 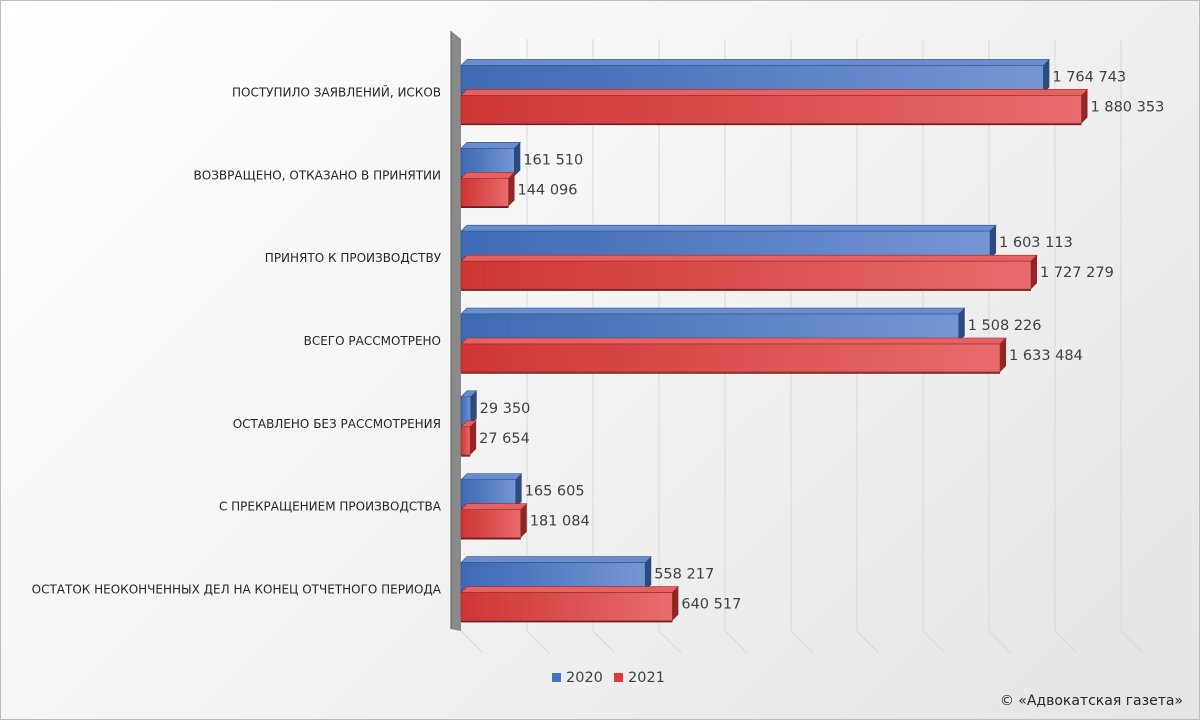 What do you see at coordinates (584, 678) in the screenshot?
I see `legend-label: 2020` at bounding box center [584, 678].